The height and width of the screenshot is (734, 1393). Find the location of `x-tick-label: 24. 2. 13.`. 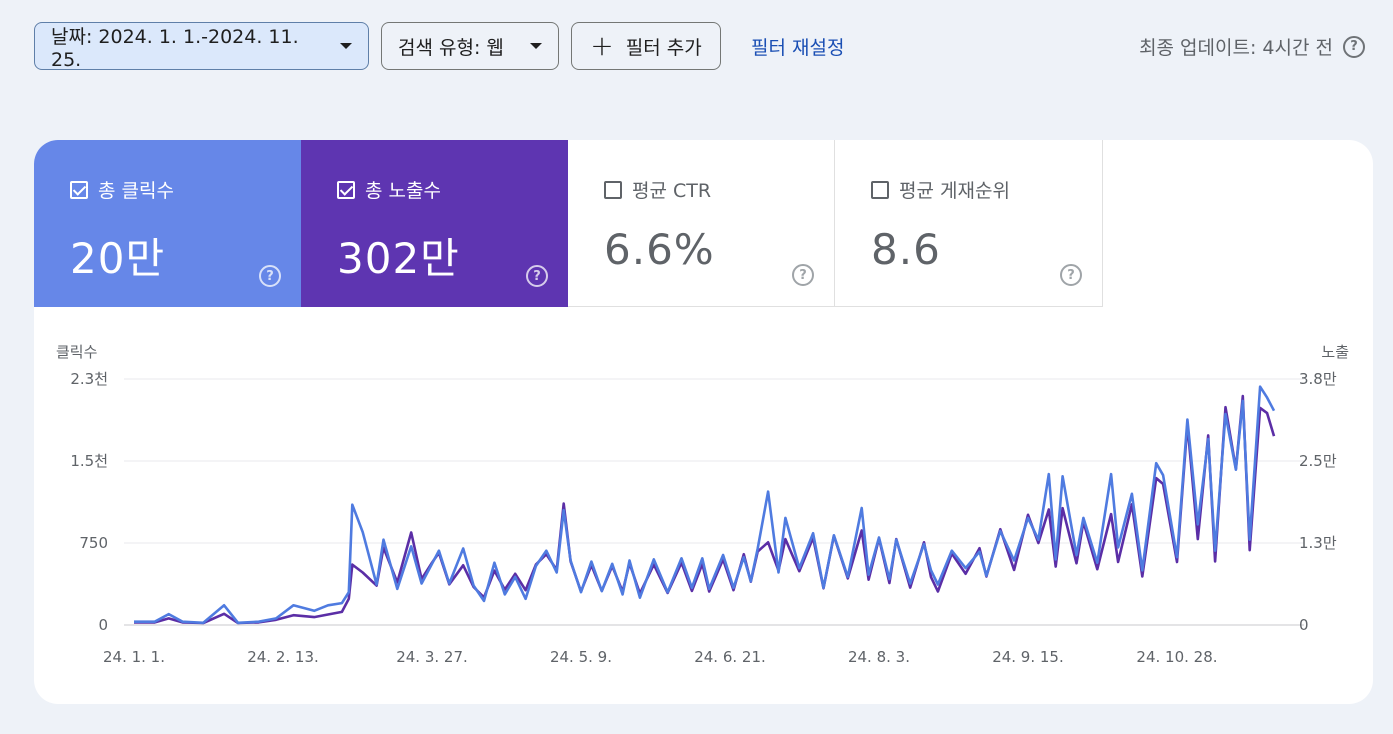

x-tick-label: 24. 2. 13. is located at coordinates (283, 657).